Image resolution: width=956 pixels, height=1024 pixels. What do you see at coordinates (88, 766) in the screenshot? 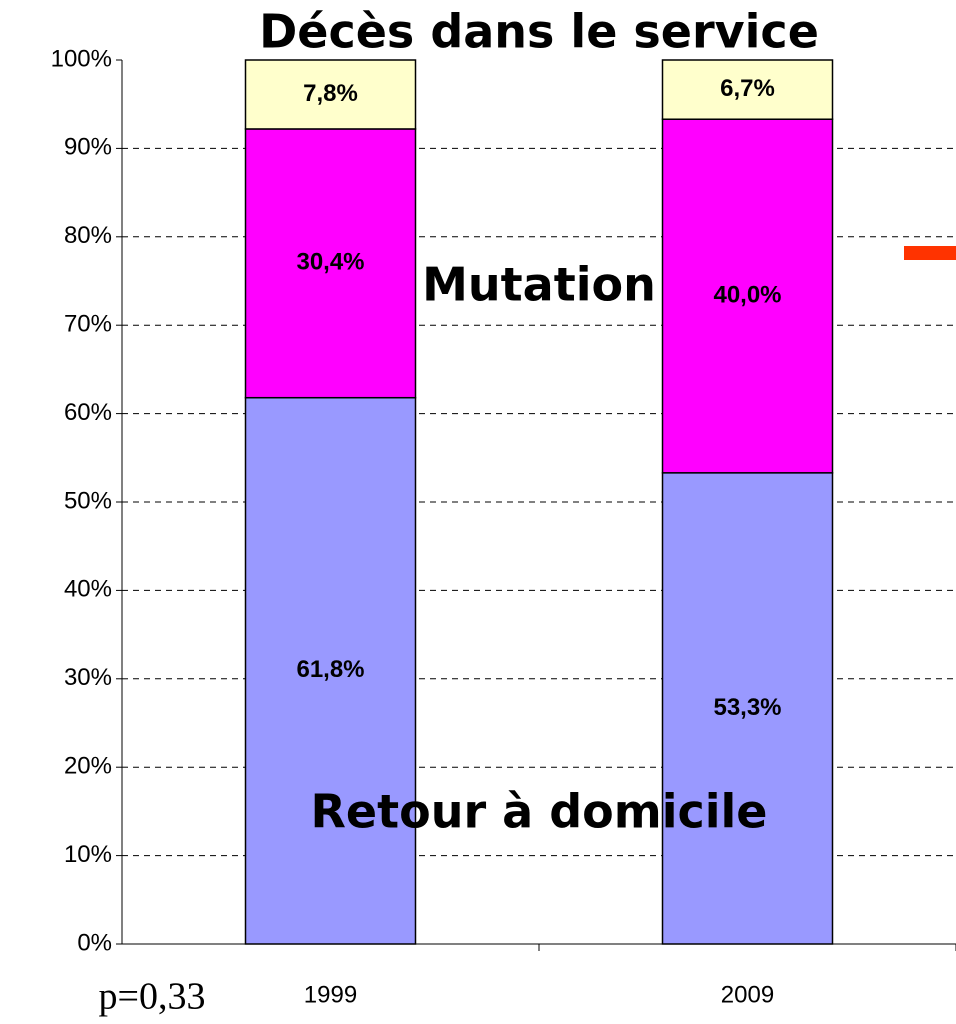
I see `y-tick-label: 20%` at bounding box center [88, 766].